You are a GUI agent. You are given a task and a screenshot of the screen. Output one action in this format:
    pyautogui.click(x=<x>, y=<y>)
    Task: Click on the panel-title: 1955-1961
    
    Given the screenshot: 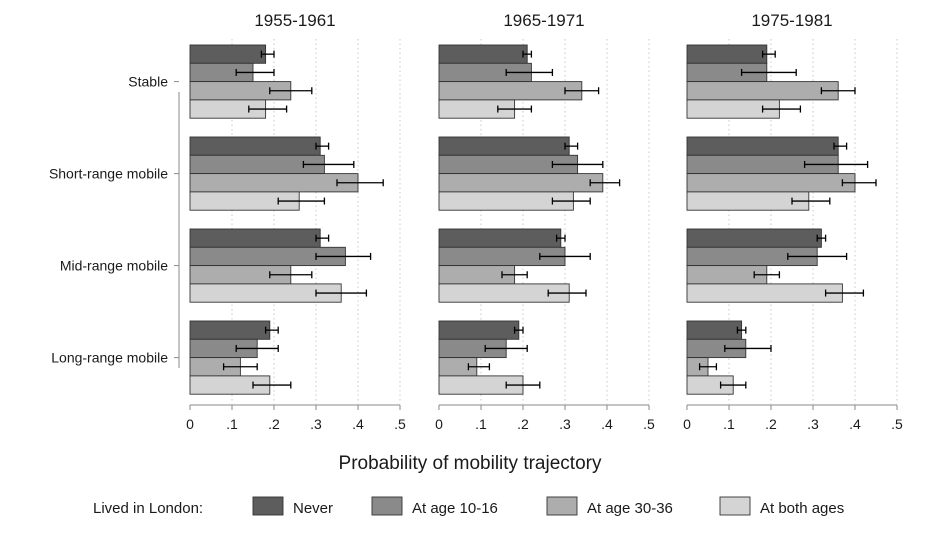 What is the action you would take?
    pyautogui.click(x=294, y=20)
    